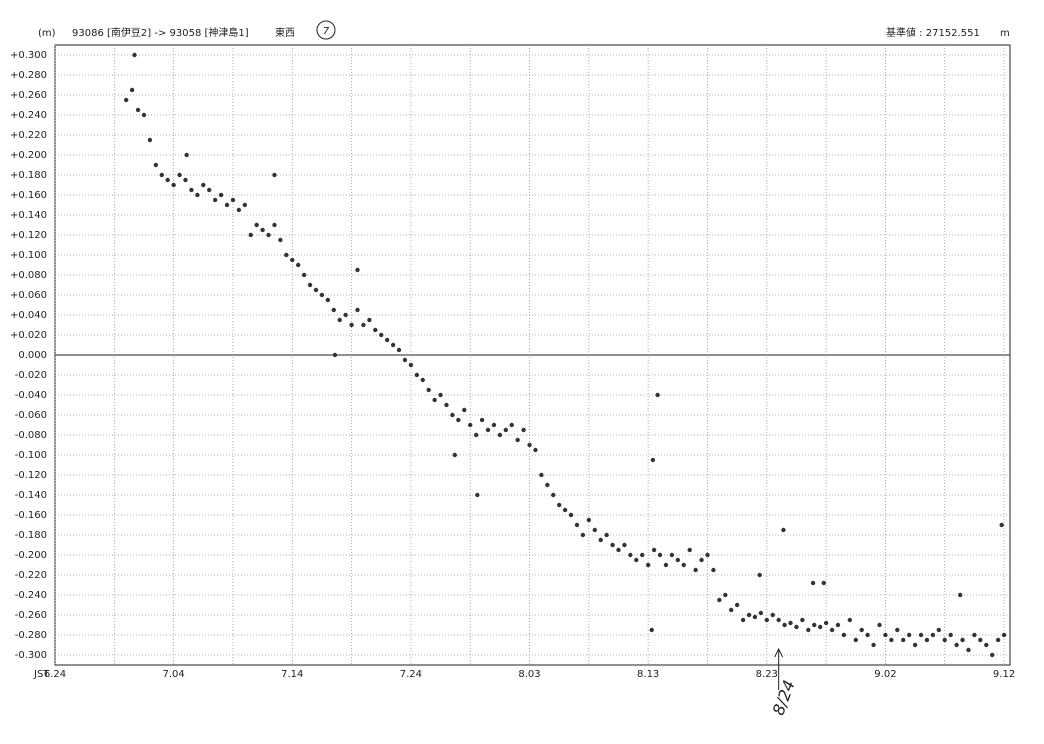  Describe the element at coordinates (28, 295) in the screenshot. I see `y-tick-label: +0.060` at that location.